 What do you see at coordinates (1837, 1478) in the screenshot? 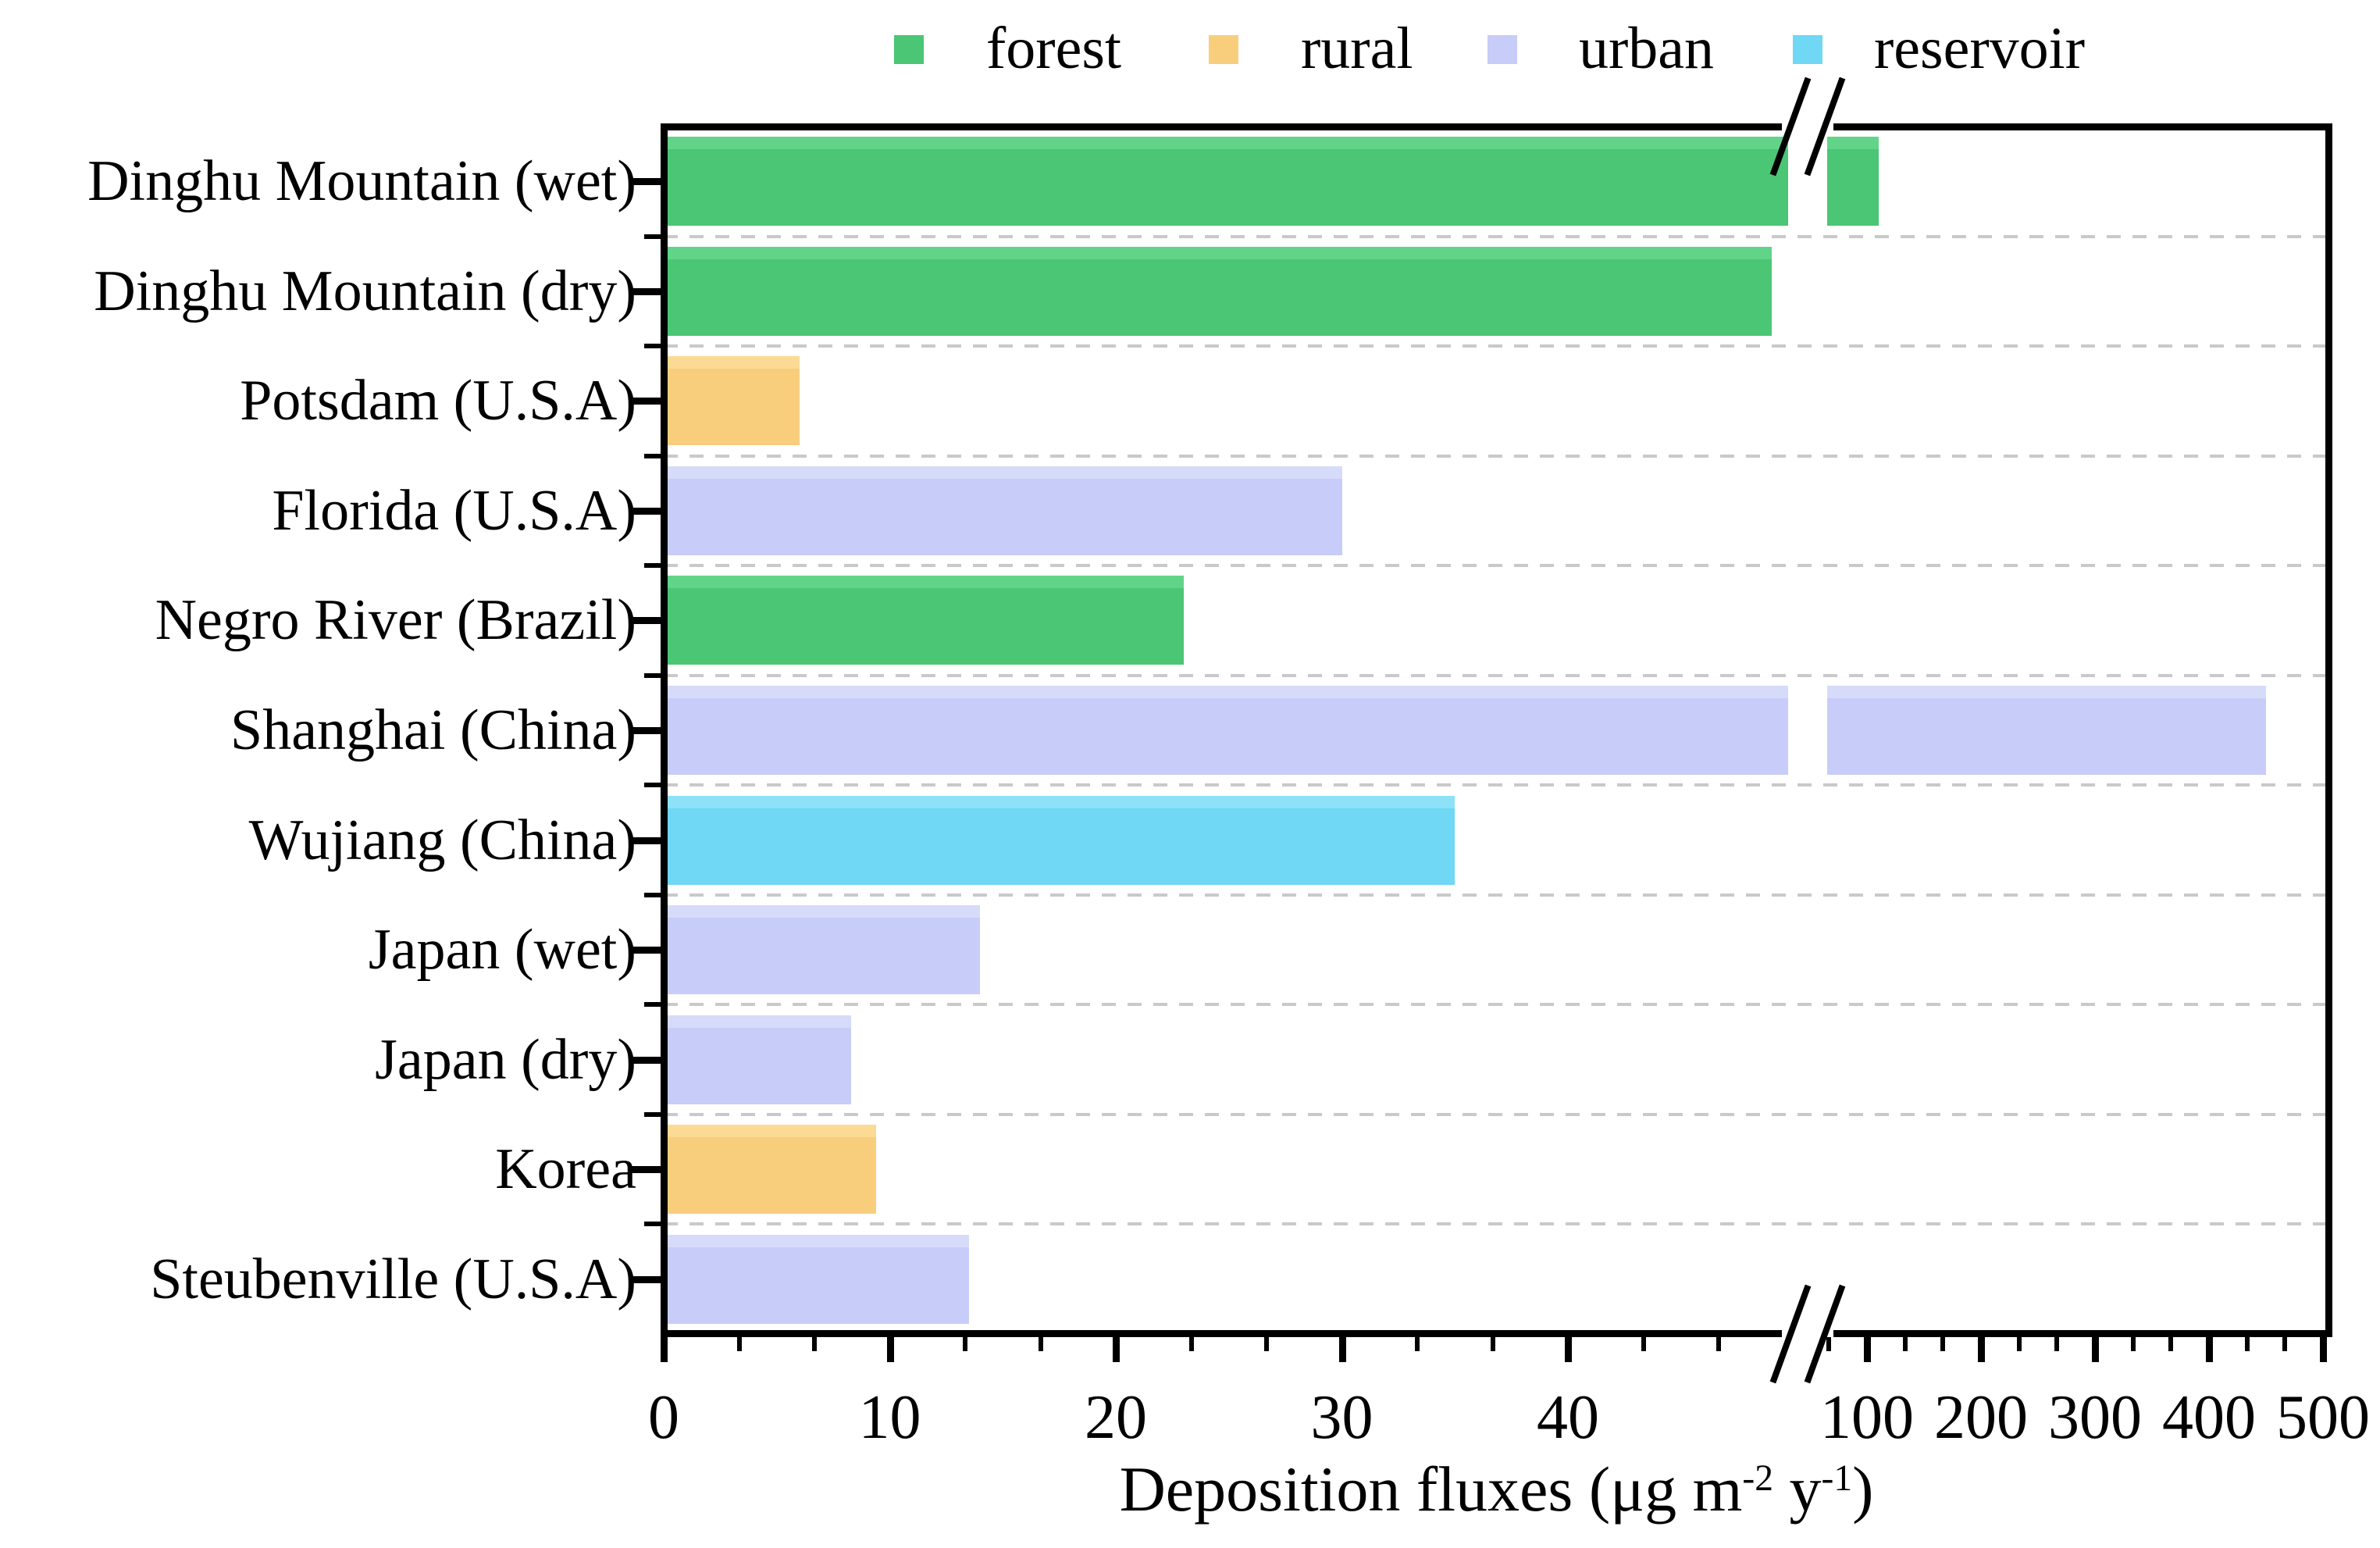
I see `x-axis-title-superscript: -1` at bounding box center [1837, 1478].